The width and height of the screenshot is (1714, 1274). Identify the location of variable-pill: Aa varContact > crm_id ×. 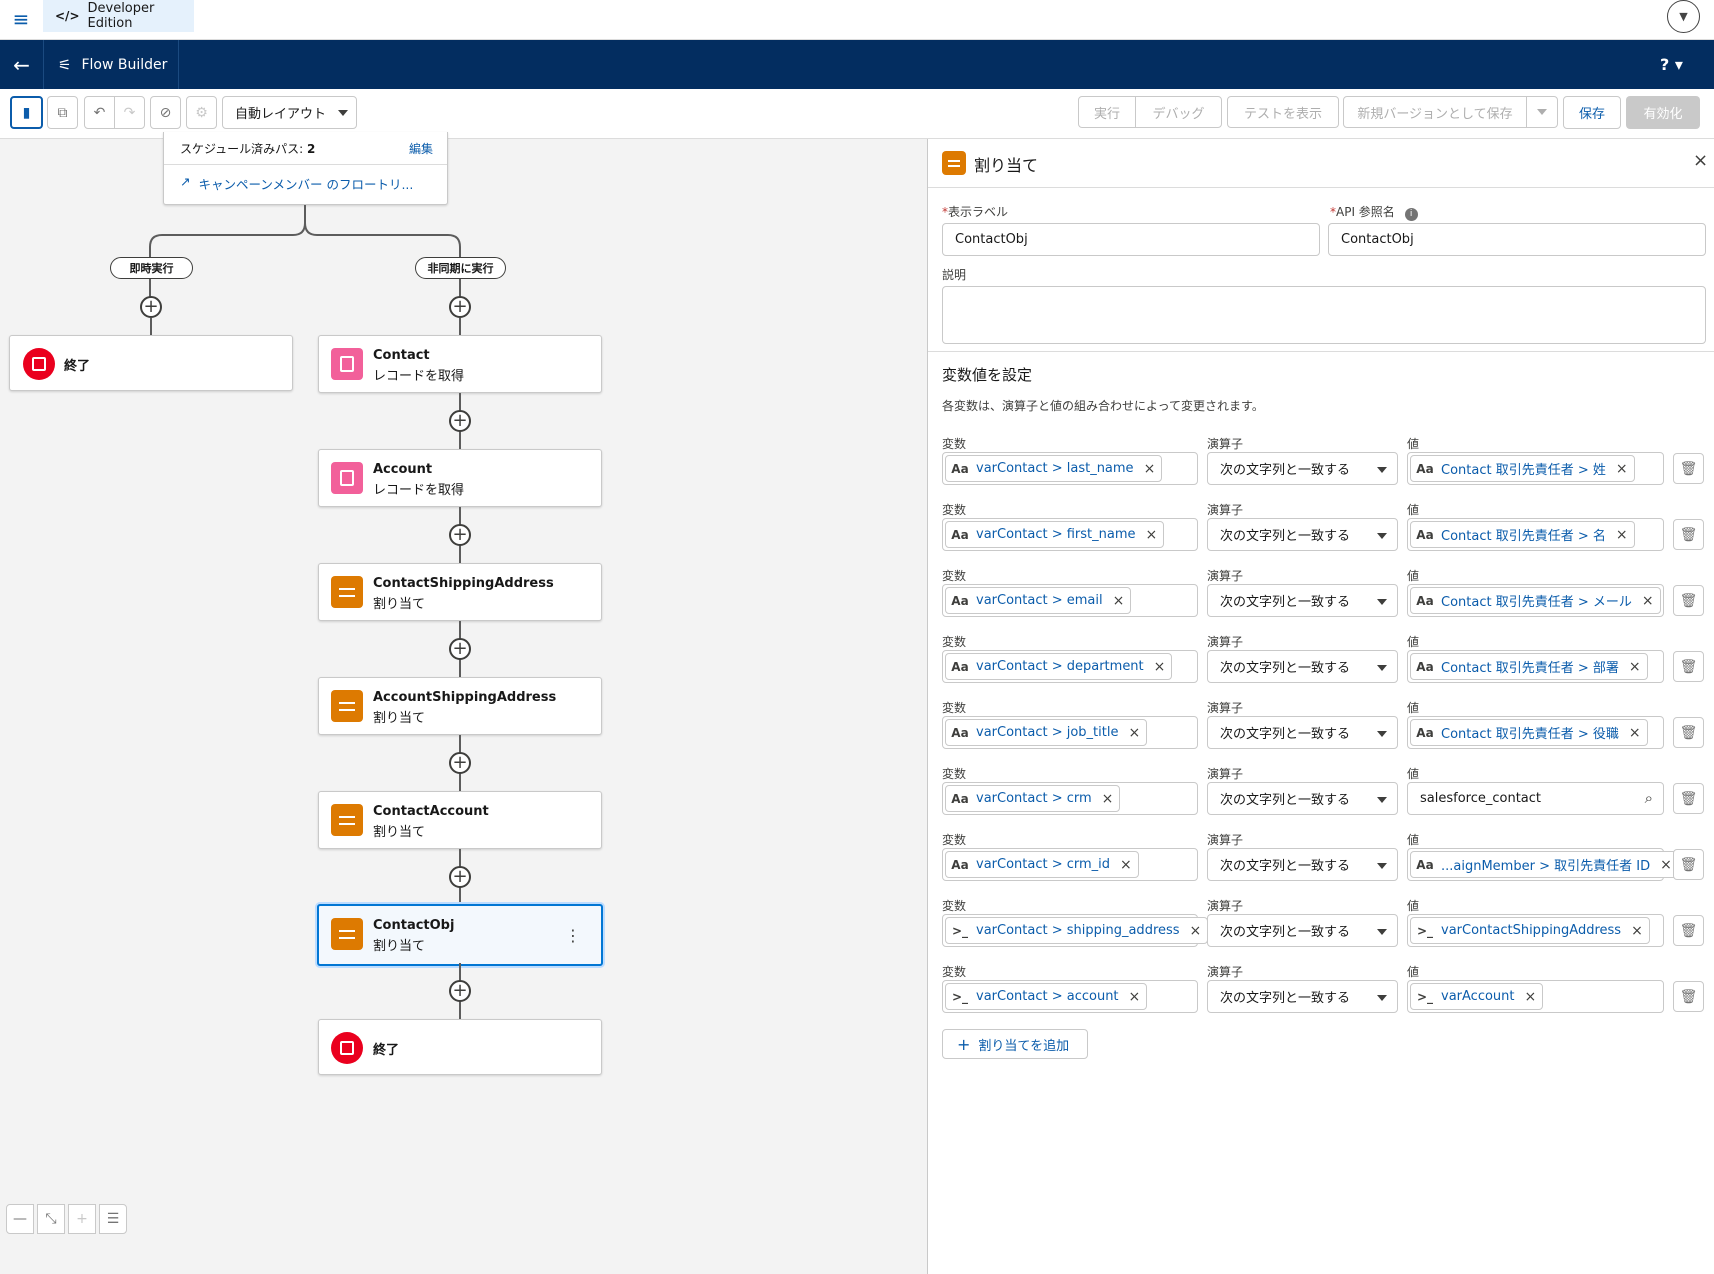
(1042, 864).